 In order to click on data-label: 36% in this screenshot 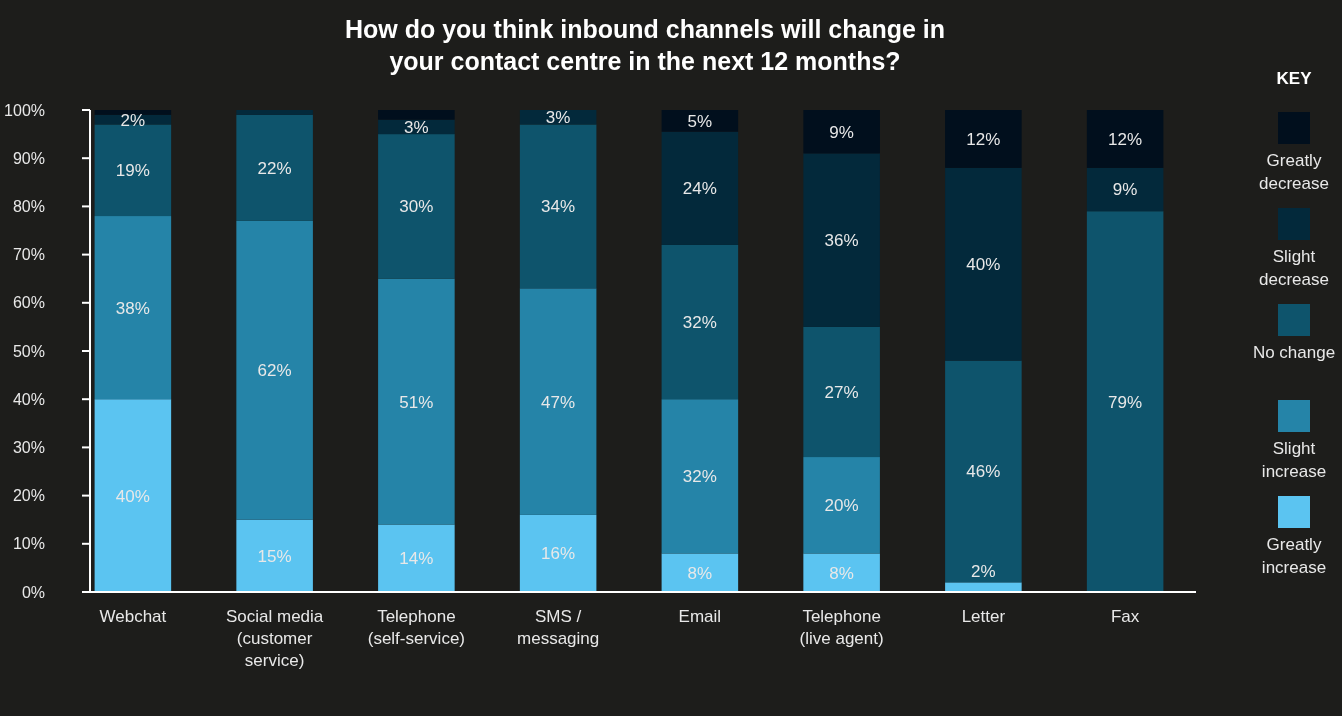, I will do `click(841, 241)`.